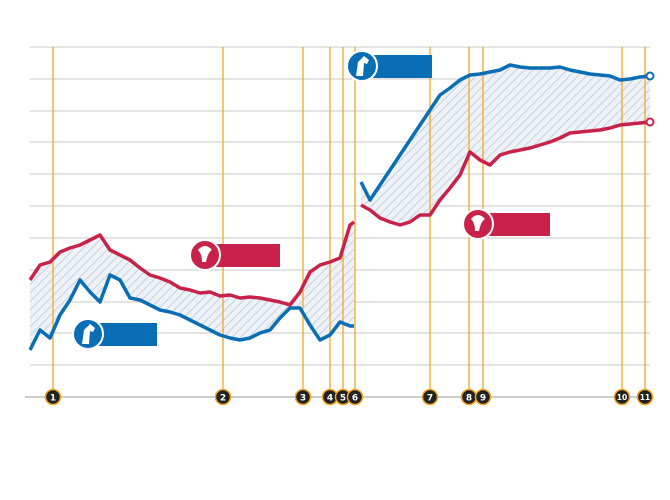 This screenshot has height=500, width=670. I want to click on event-label: 6, so click(355, 399).